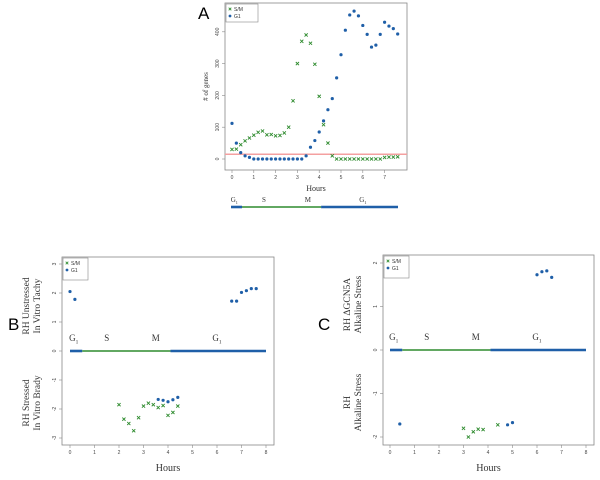 The height and width of the screenshot is (480, 600). What do you see at coordinates (316, 86) in the screenshot?
I see `plot-frame` at bounding box center [316, 86].